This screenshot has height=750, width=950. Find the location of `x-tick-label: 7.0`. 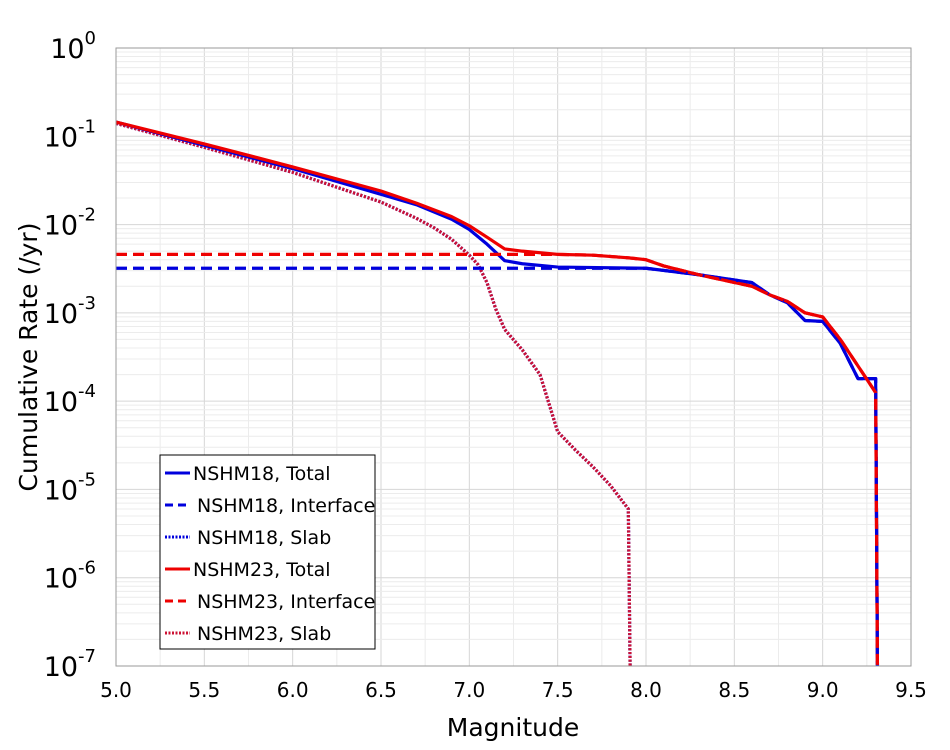

x-tick-label: 7.0 is located at coordinates (469, 690).